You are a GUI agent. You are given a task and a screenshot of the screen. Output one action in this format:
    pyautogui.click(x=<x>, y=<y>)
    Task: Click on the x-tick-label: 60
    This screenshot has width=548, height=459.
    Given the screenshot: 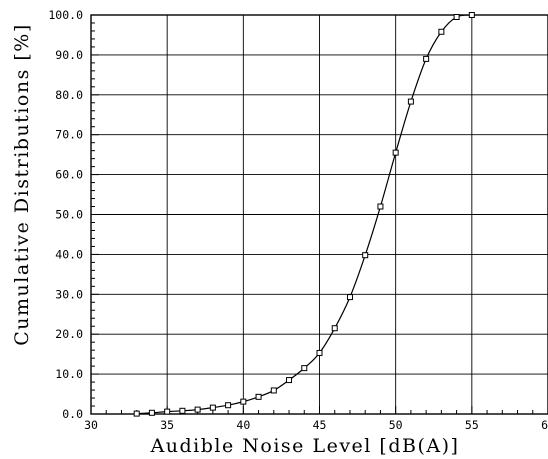 What is the action you would take?
    pyautogui.click(x=544, y=425)
    